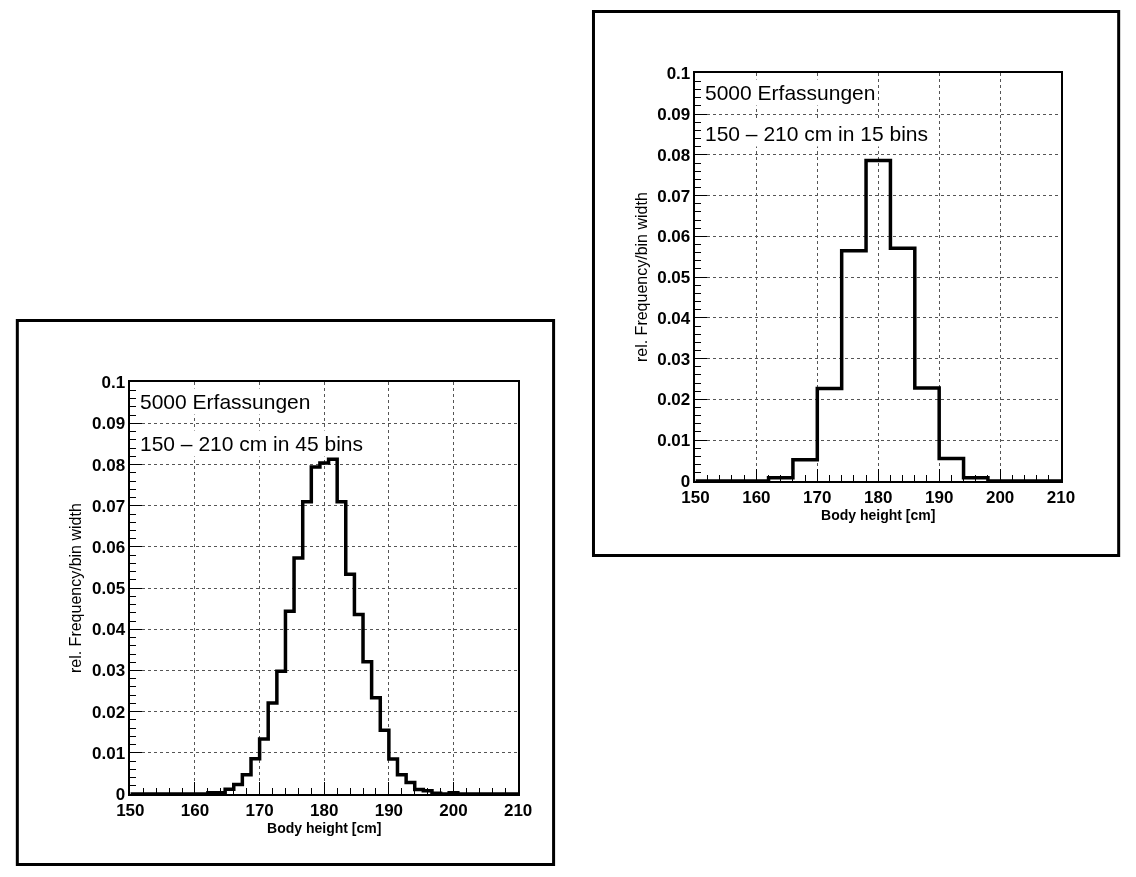 Image resolution: width=1136 pixels, height=877 pixels. Describe the element at coordinates (251, 443) in the screenshot. I see `annotation: 150 – 210 cm in 45 bins` at that location.